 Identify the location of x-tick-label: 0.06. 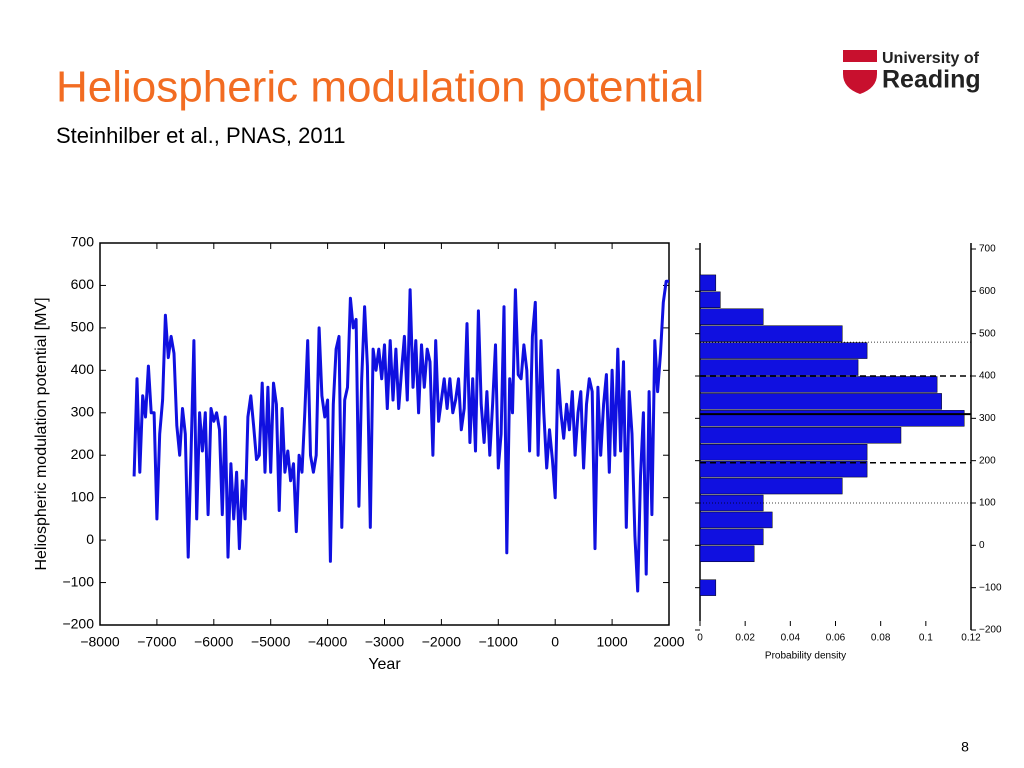
(836, 638).